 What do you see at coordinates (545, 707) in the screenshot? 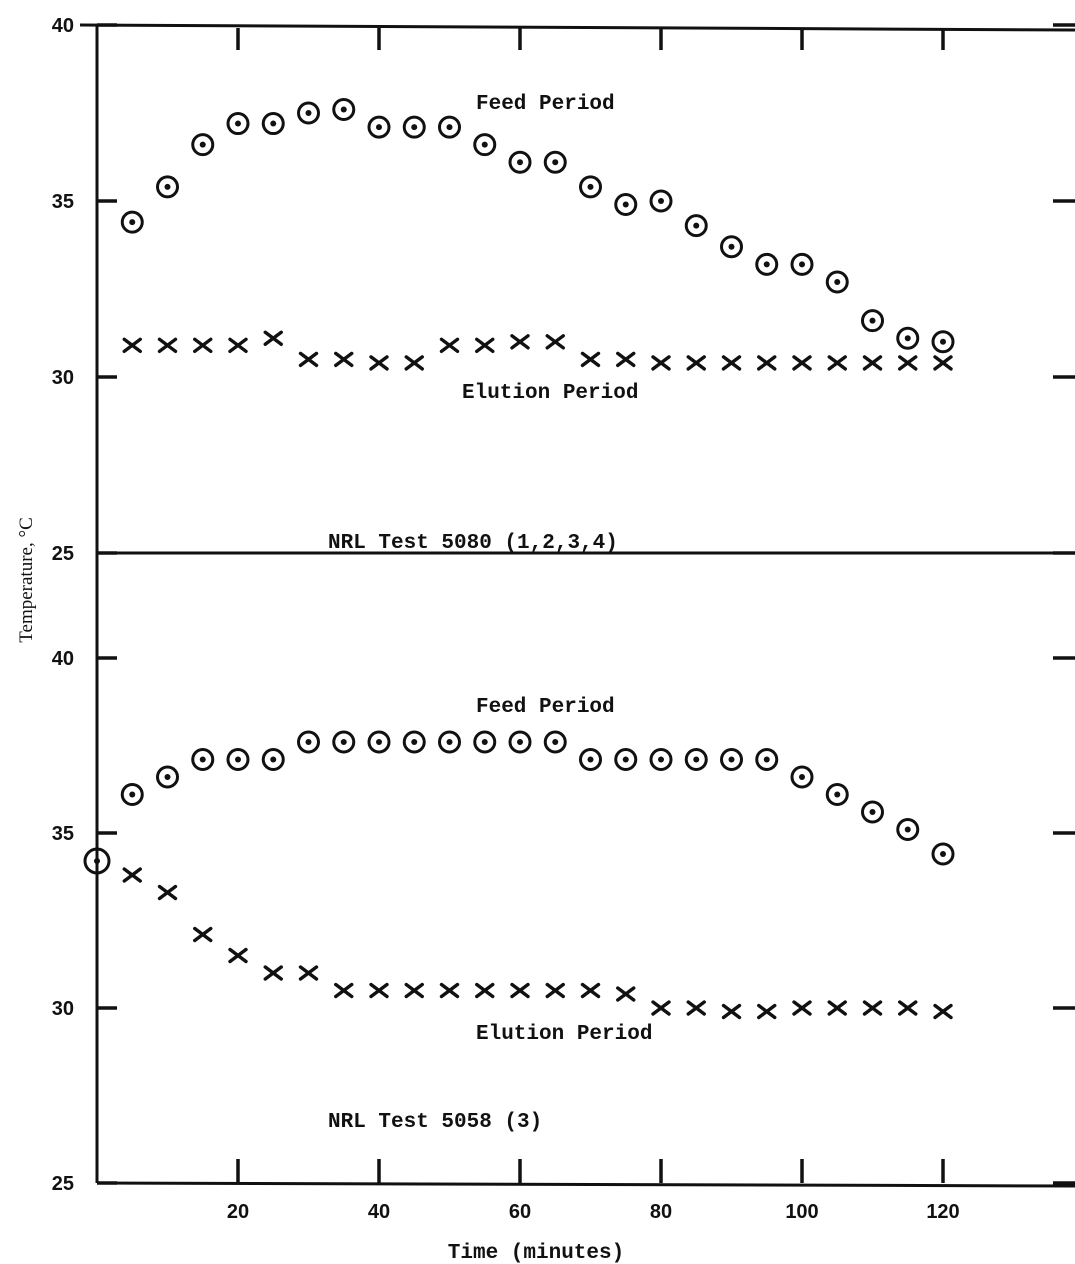
I see `bottom-feed-period-label: Feed Period` at bounding box center [545, 707].